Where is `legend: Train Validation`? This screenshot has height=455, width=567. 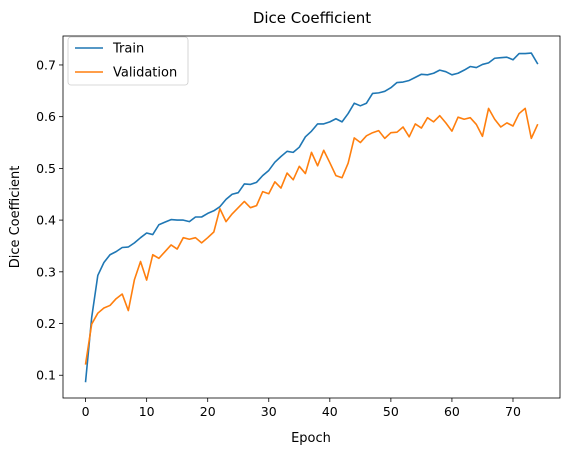 legend: Train Validation is located at coordinates (128, 61).